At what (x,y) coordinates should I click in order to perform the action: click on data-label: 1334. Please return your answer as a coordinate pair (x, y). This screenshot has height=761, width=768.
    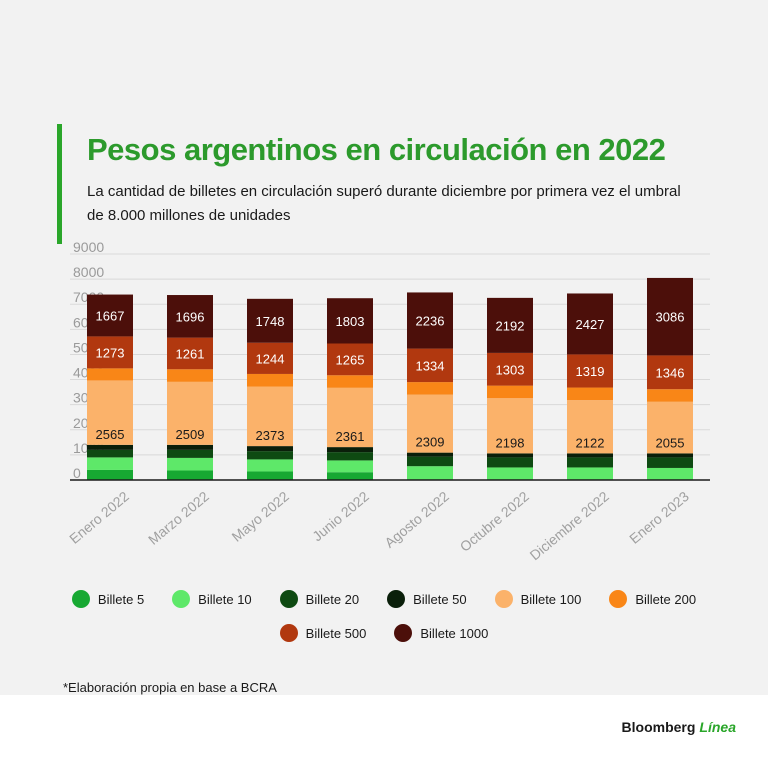
    Looking at the image, I should click on (430, 365).